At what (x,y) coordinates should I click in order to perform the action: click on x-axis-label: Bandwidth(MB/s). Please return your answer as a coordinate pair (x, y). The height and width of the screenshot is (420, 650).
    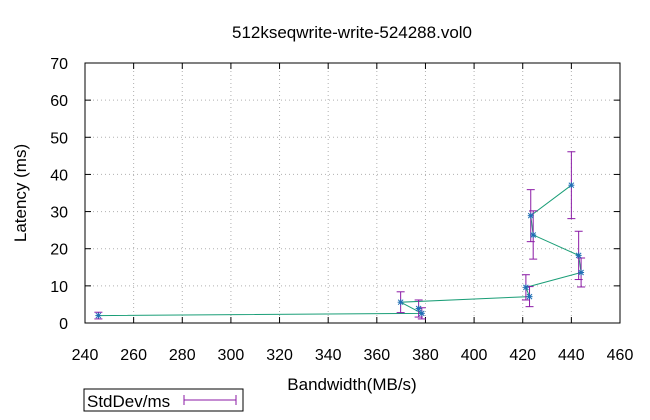
    Looking at the image, I should click on (351, 384).